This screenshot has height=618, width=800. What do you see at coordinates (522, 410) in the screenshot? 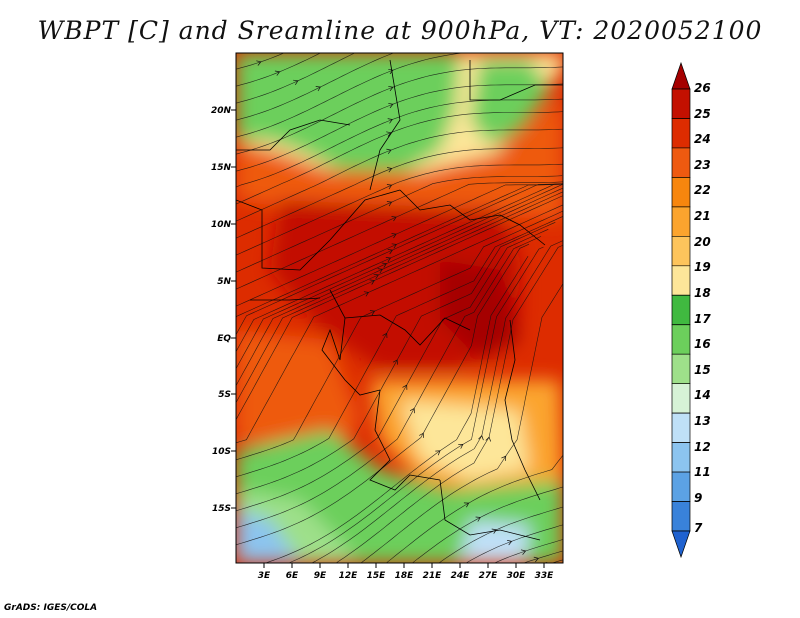
I see `lake-shore-line` at bounding box center [522, 410].